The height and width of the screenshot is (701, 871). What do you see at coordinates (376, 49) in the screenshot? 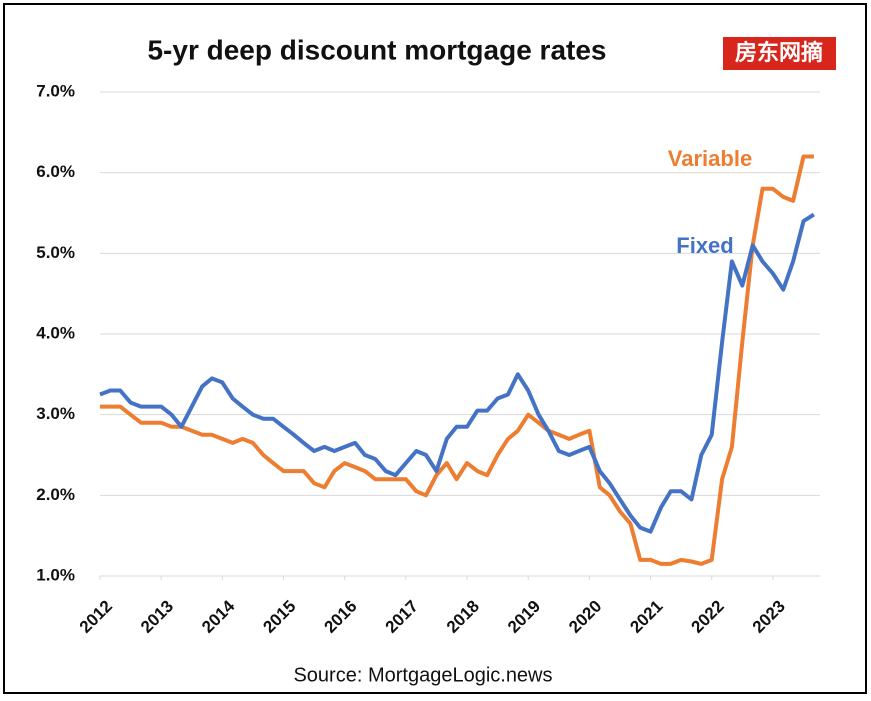
I see `chart-title: 5-yr deep discount mortgage rates` at bounding box center [376, 49].